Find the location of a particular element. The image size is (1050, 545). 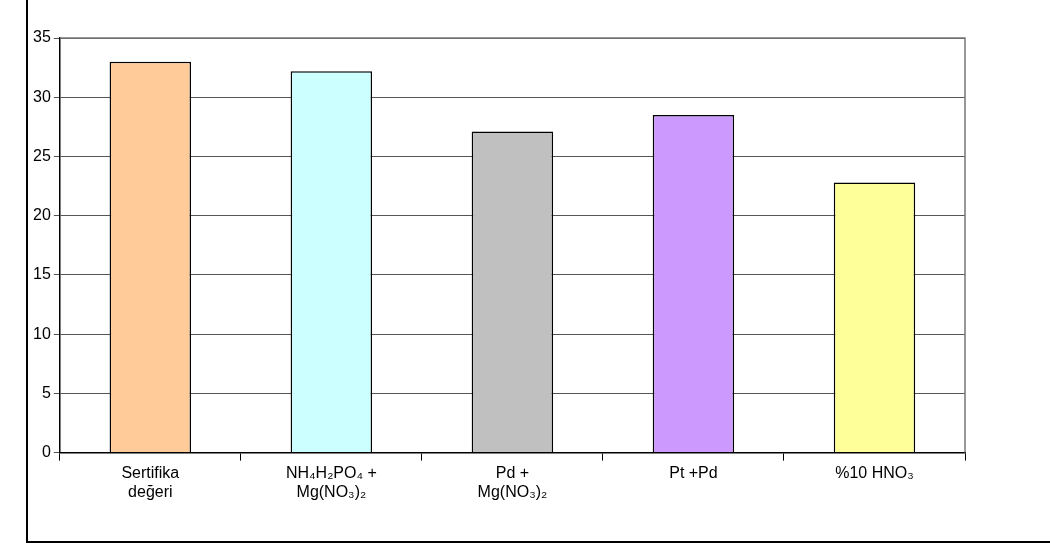

y-tick-label: 30 is located at coordinates (42, 96).